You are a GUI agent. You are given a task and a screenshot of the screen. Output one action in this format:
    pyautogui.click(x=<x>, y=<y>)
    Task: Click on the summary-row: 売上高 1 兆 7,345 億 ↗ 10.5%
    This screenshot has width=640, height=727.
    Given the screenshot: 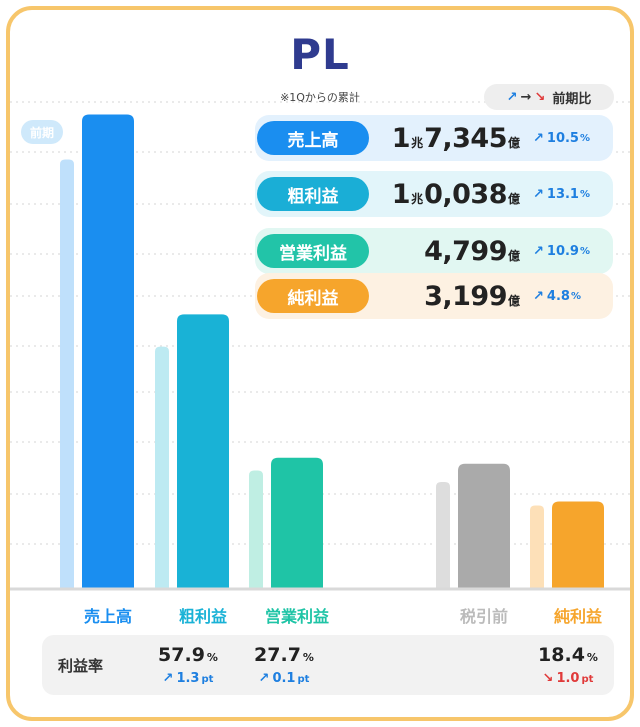 What is the action you would take?
    pyautogui.click(x=434, y=138)
    